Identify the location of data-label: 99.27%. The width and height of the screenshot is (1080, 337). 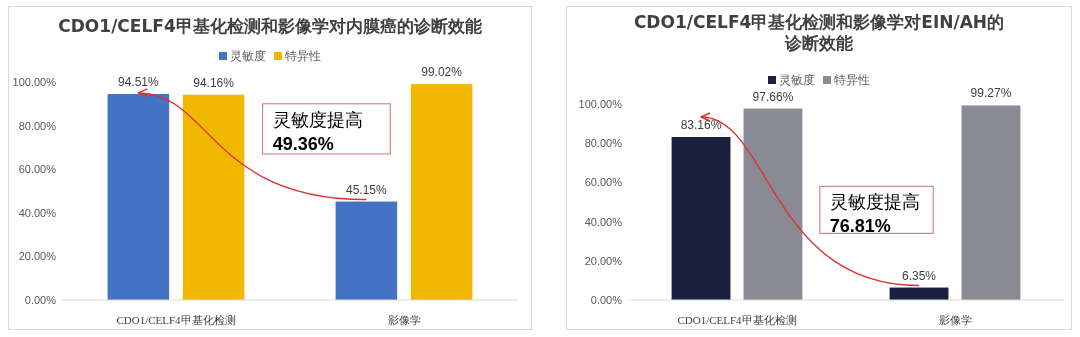
(991, 93).